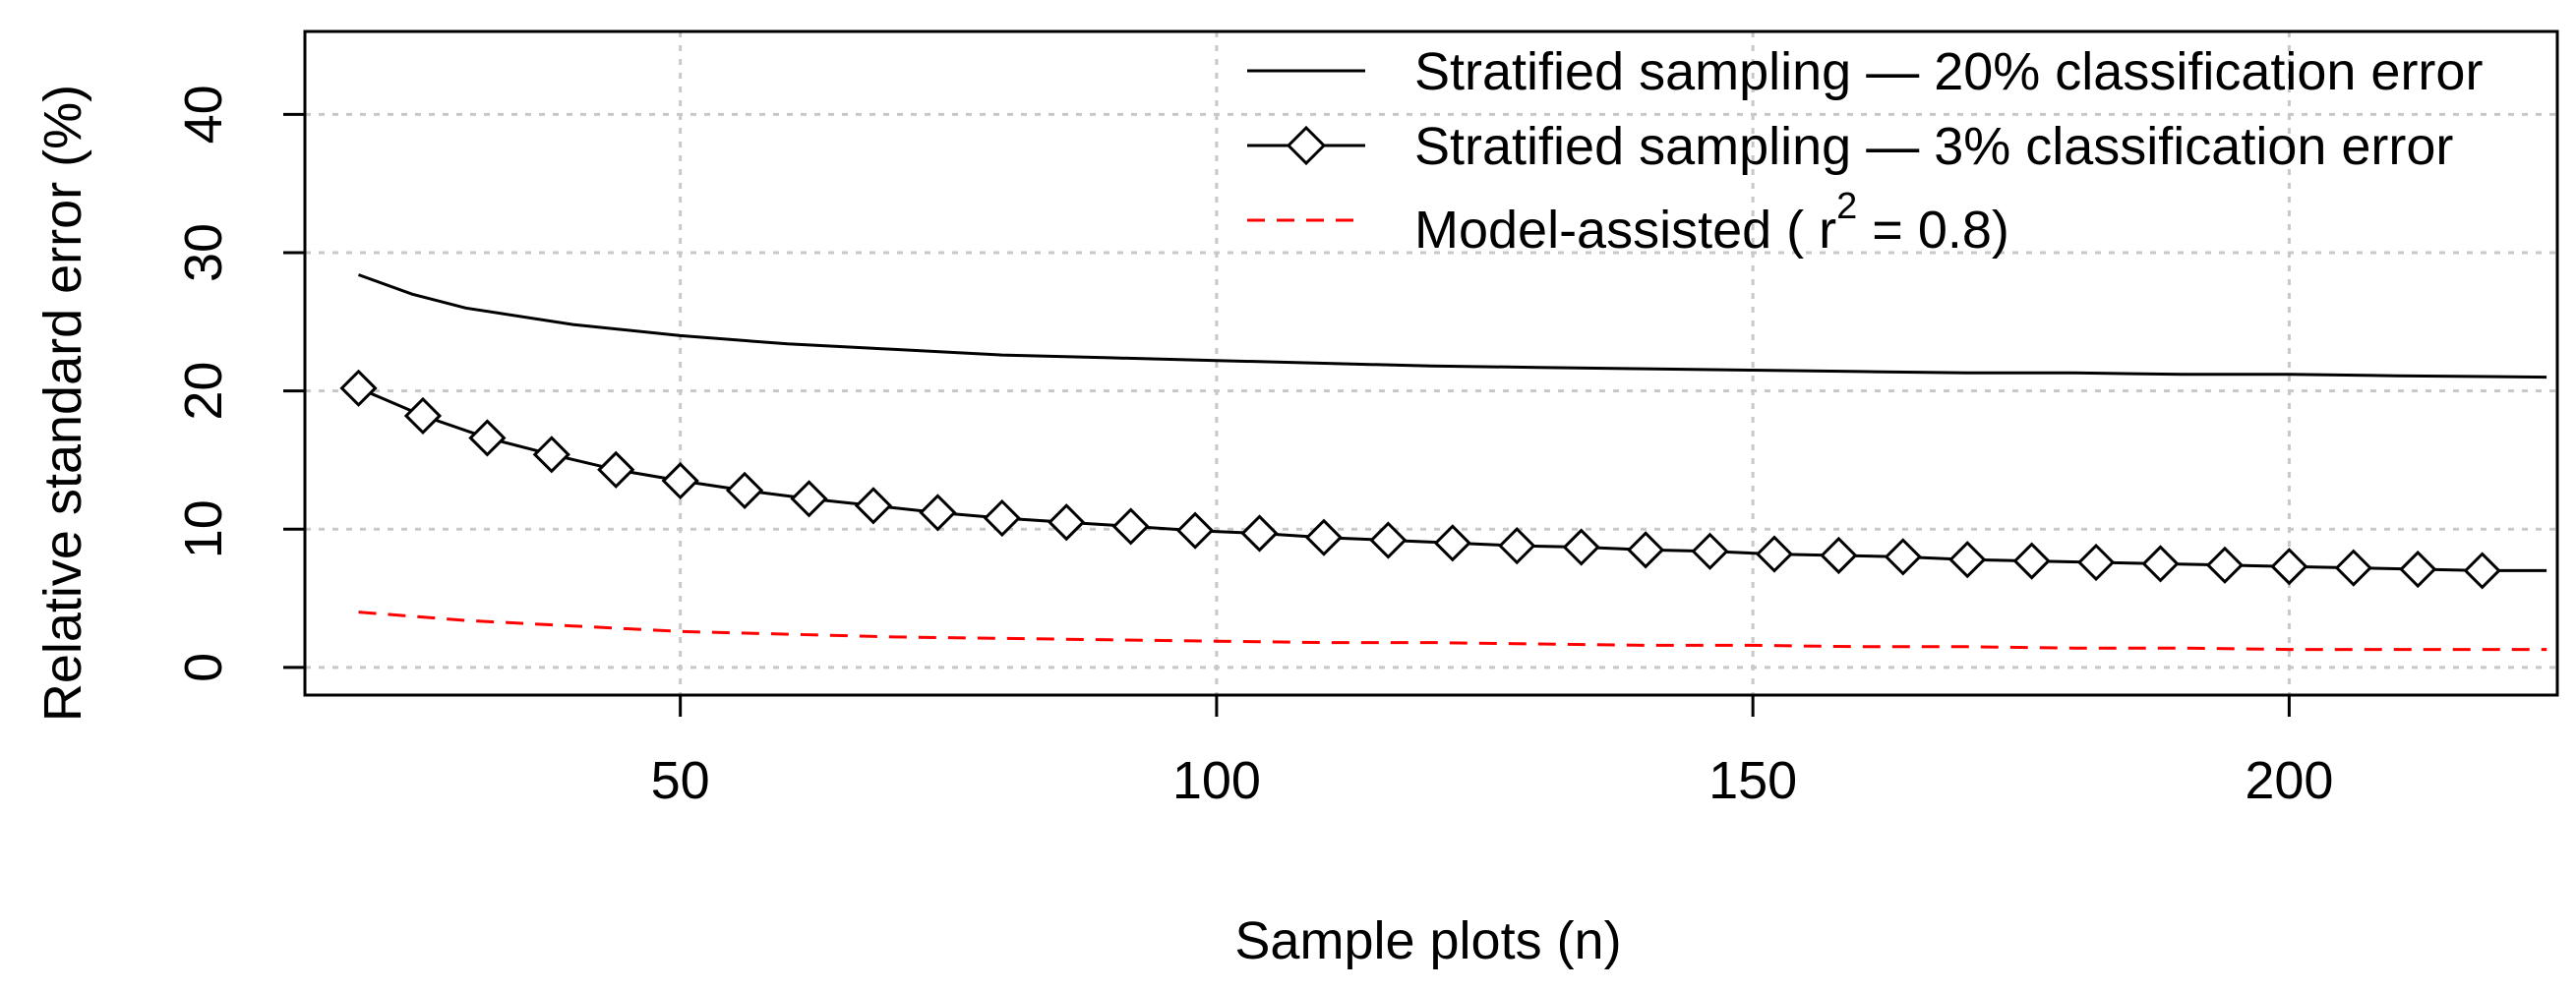  Describe the element at coordinates (680, 780) in the screenshot. I see `x-tick-label-50: 50` at that location.